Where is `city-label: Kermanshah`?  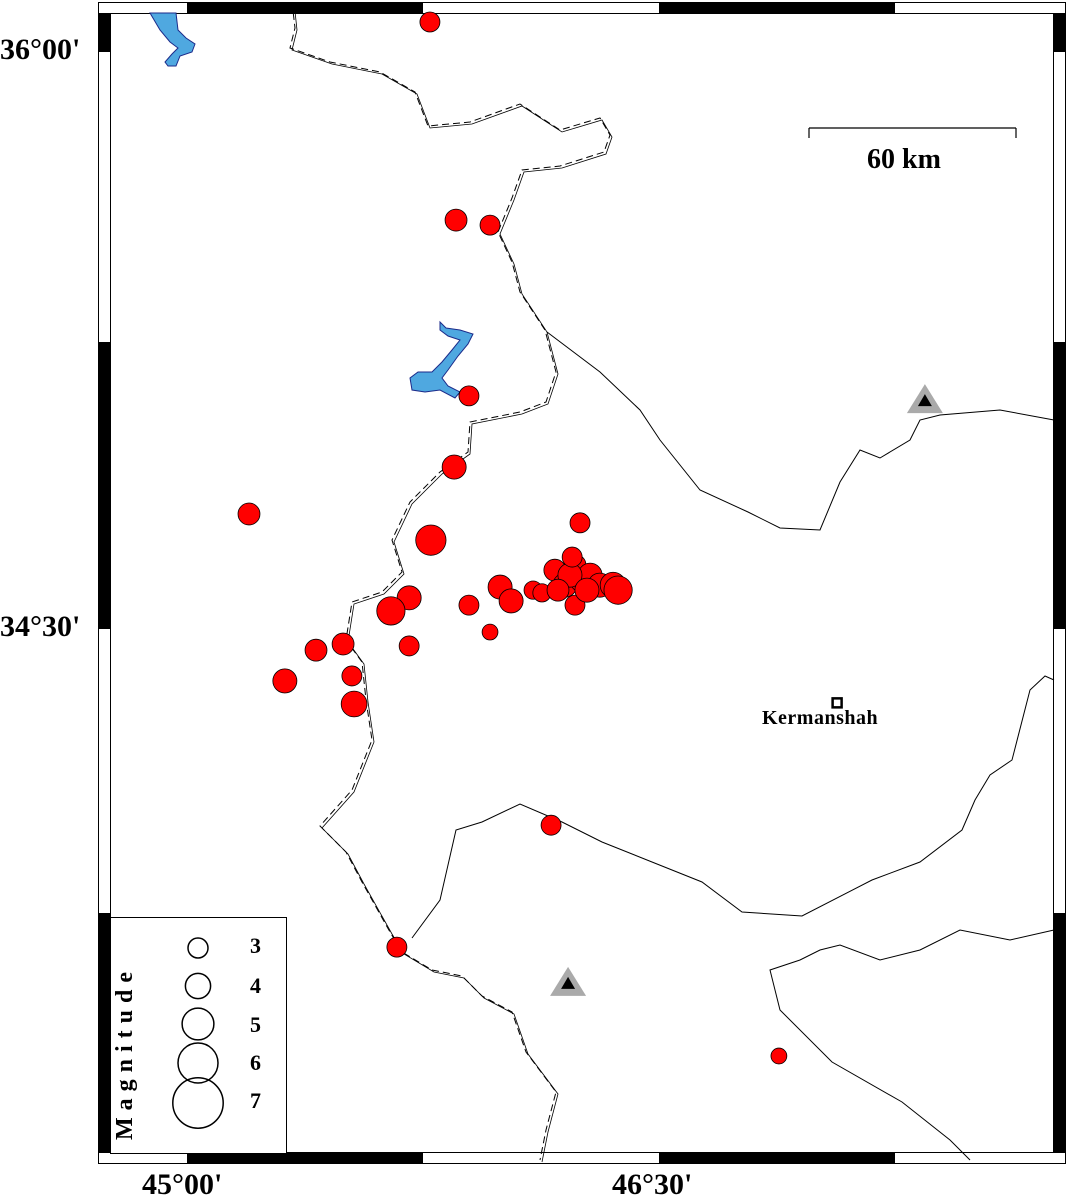
city-label: Kermanshah is located at coordinates (820, 718).